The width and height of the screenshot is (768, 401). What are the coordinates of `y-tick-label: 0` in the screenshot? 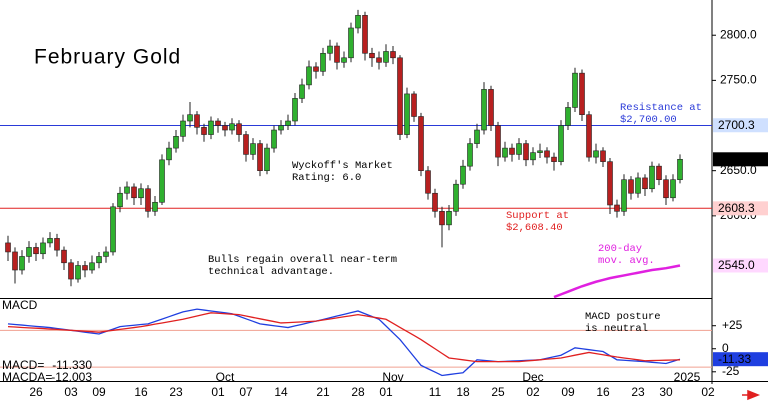 It's located at (725, 348).